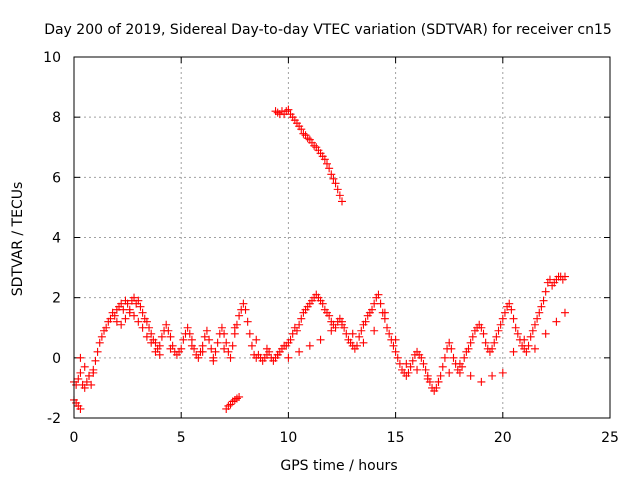  I want to click on x-tick-label: 0, so click(74, 438).